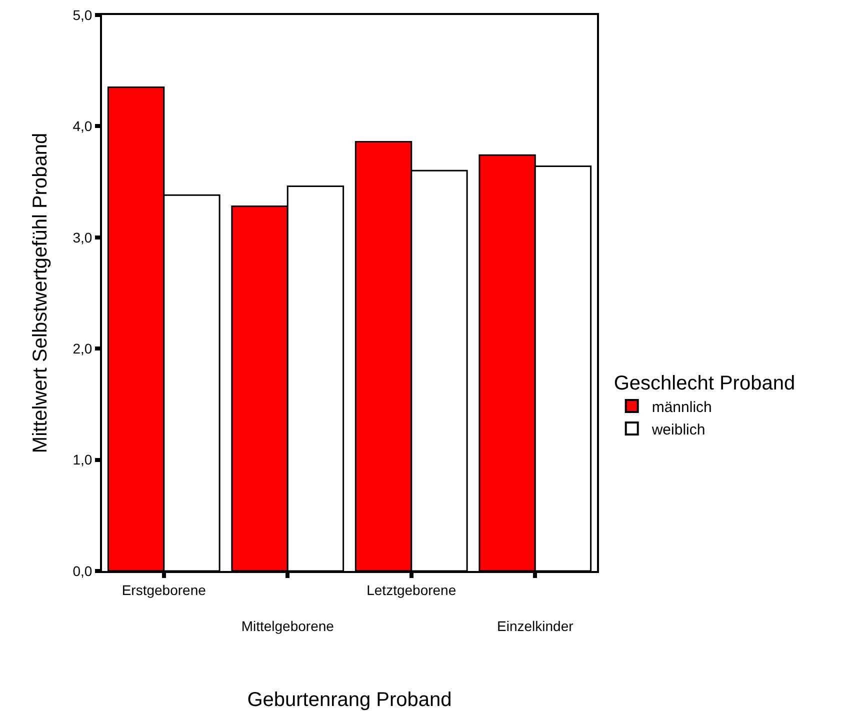 The image size is (853, 711). What do you see at coordinates (82, 14) in the screenshot?
I see `y-tick-label: 5,0` at bounding box center [82, 14].